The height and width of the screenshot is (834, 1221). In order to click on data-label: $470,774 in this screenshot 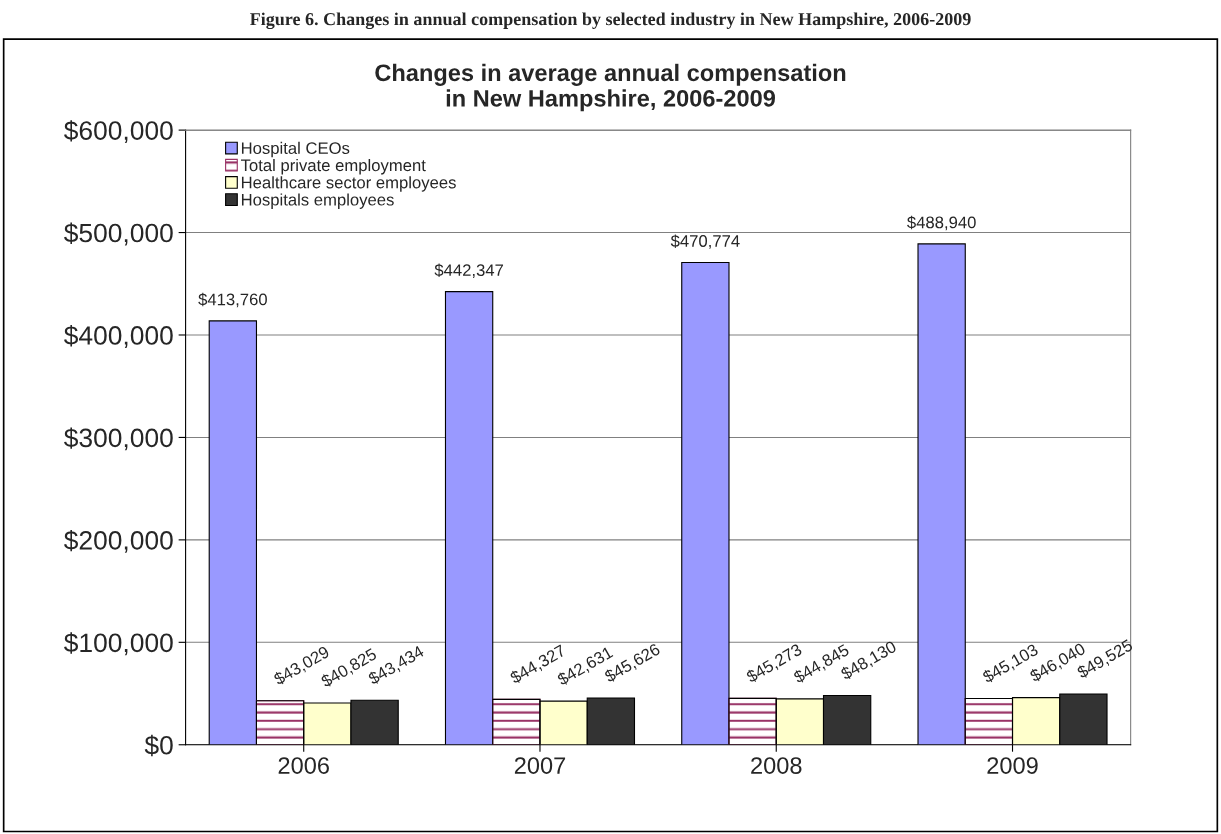, I will do `click(705, 241)`.